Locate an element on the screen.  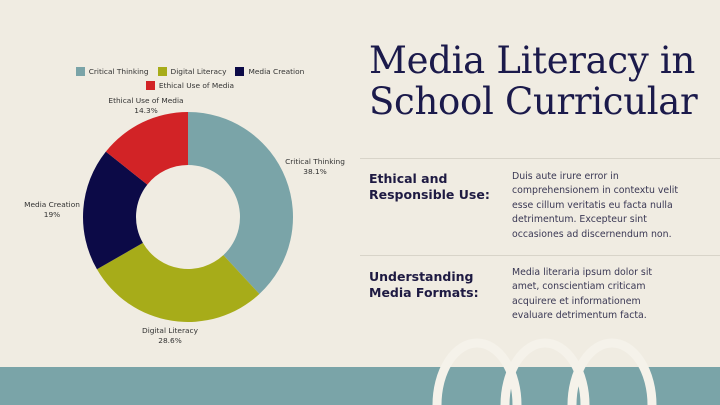
body-line: detrimentum. Excepteur sint is located at coordinates (579, 220).